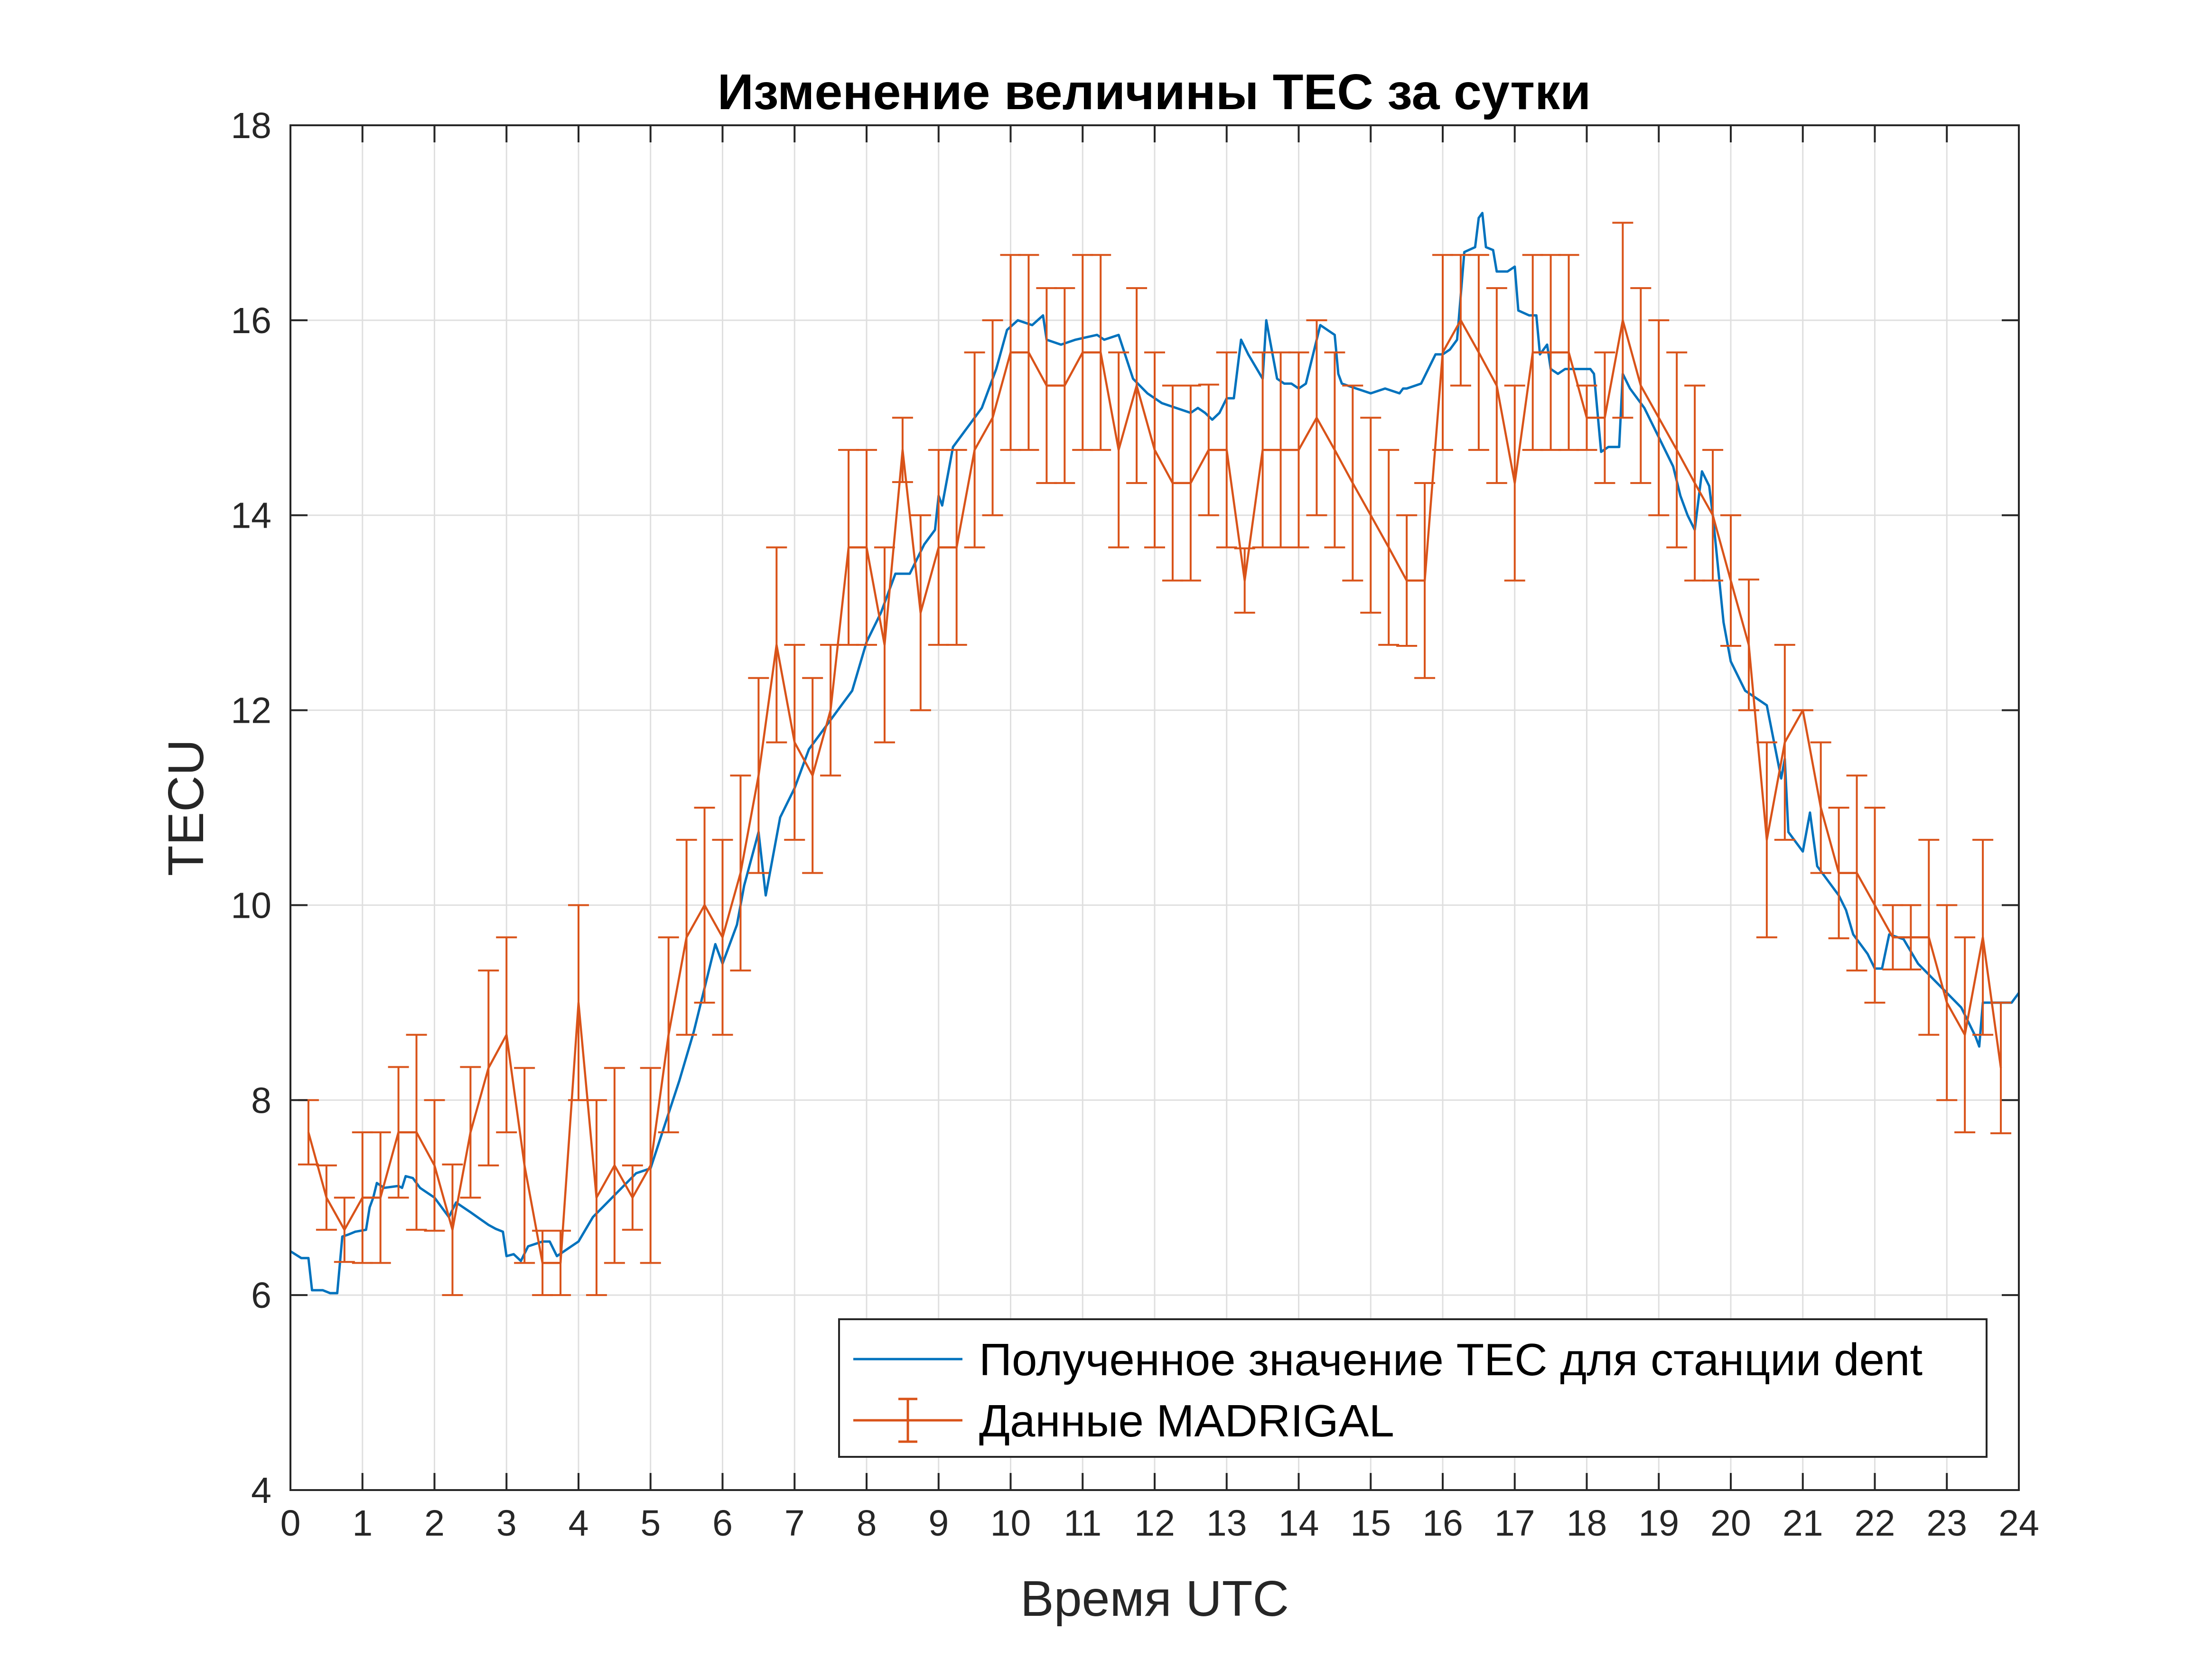 The image size is (2212, 1659). I want to click on x-tick-label: 12, so click(1154, 1523).